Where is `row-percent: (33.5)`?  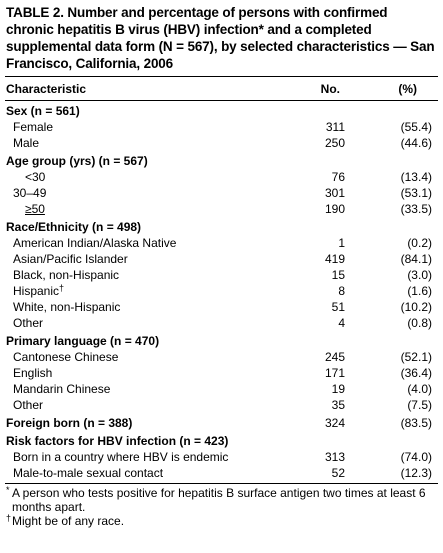
row-percent: (33.5) is located at coordinates (416, 209).